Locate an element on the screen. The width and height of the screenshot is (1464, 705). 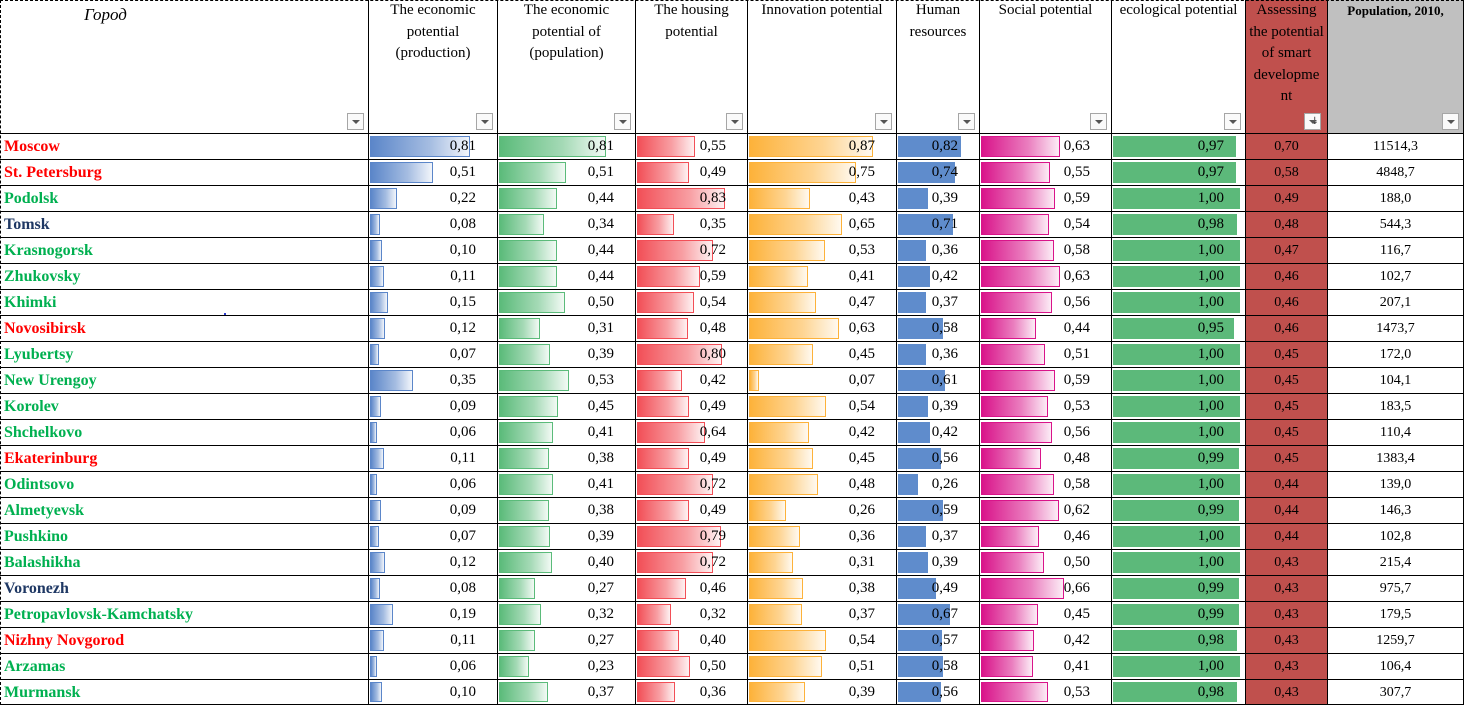
cell-population: 110,4 is located at coordinates (1396, 433).